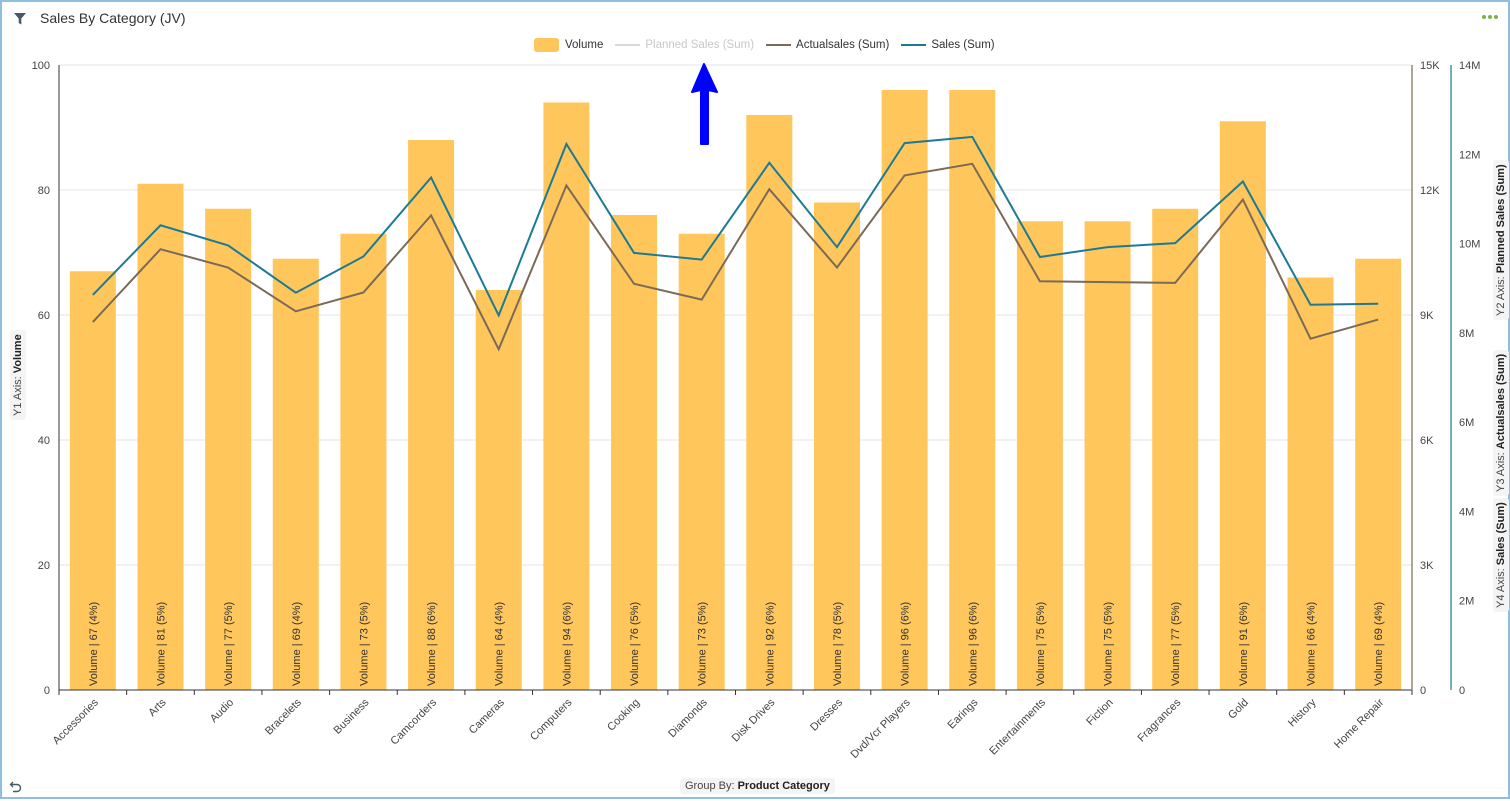 This screenshot has height=801, width=1510. I want to click on x-category-label: Disk Drives, so click(754, 720).